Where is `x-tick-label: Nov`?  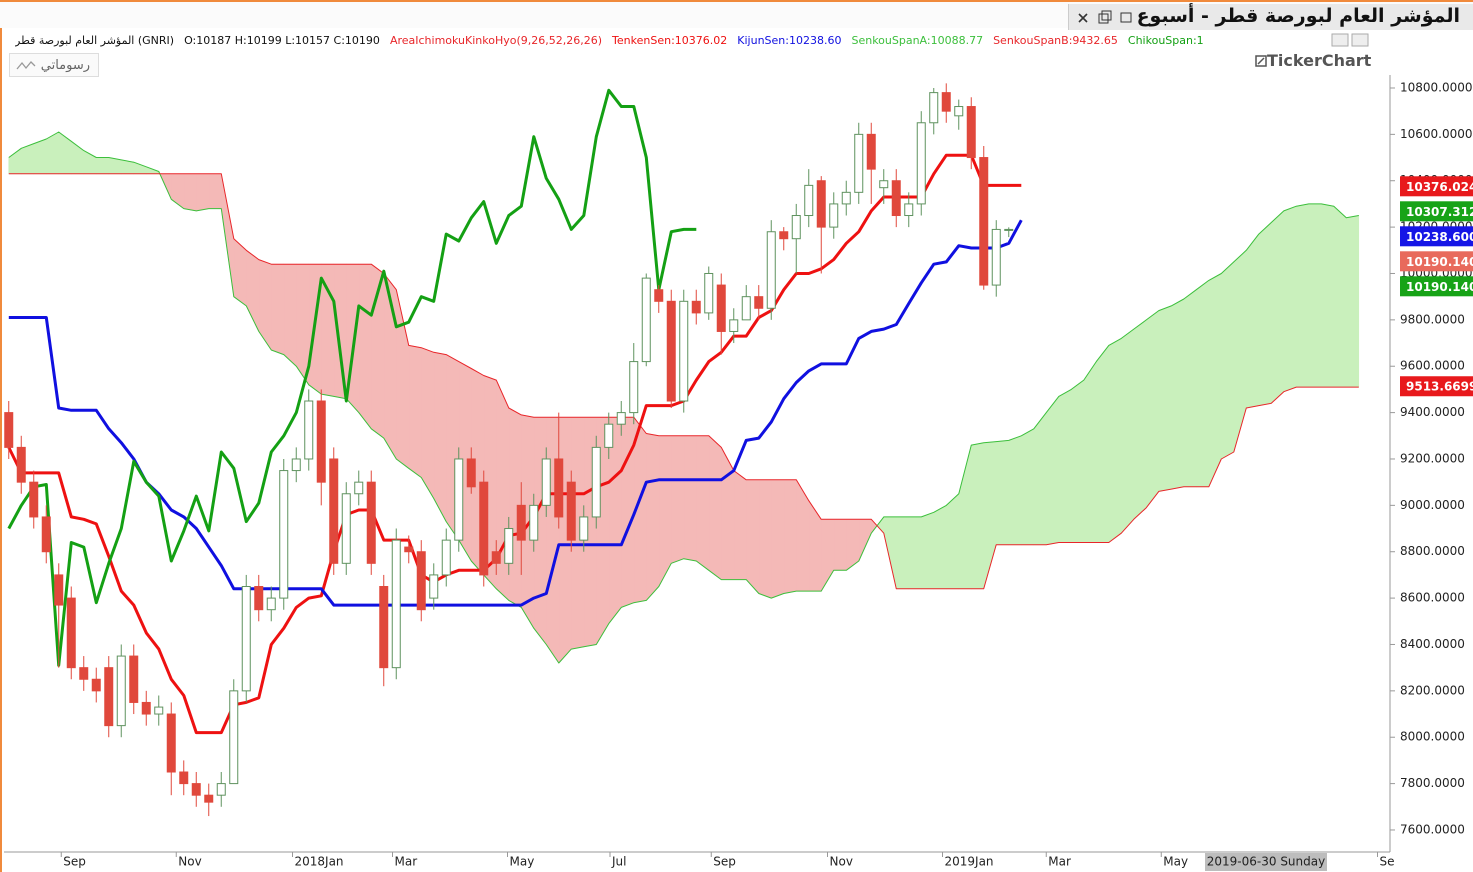
x-tick-label: Nov is located at coordinates (841, 862).